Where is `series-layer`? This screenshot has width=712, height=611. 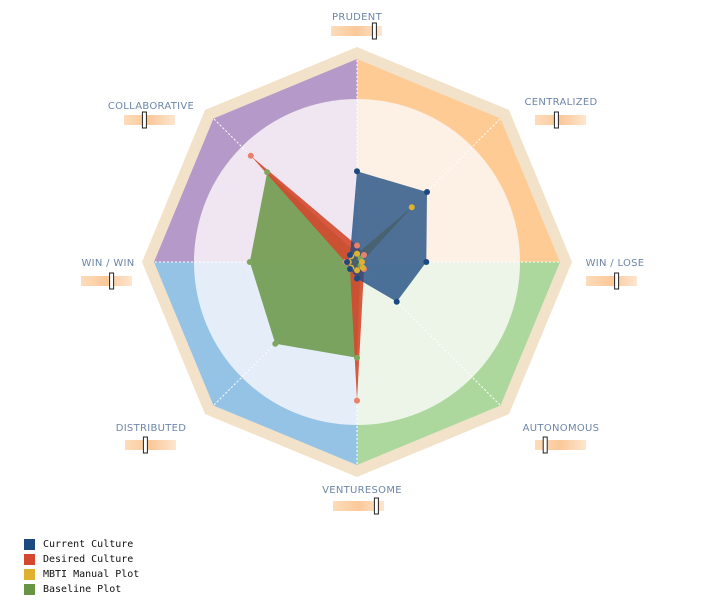 series-layer is located at coordinates (338, 278).